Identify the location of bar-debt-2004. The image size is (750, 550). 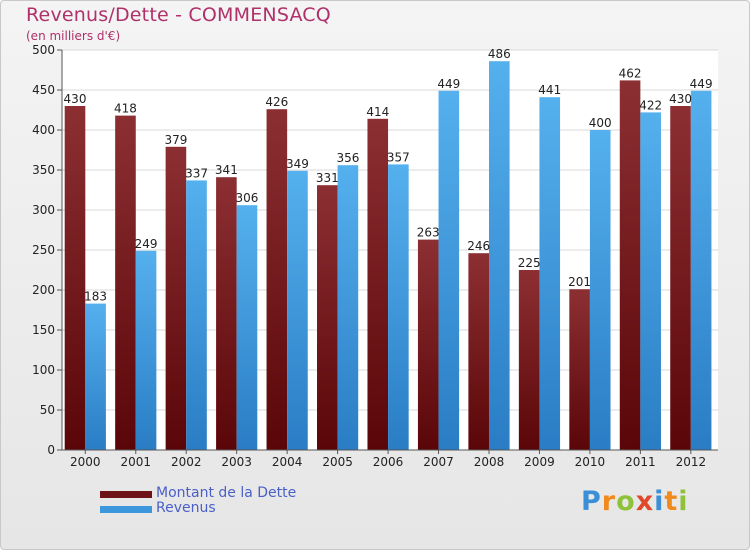
(277, 279).